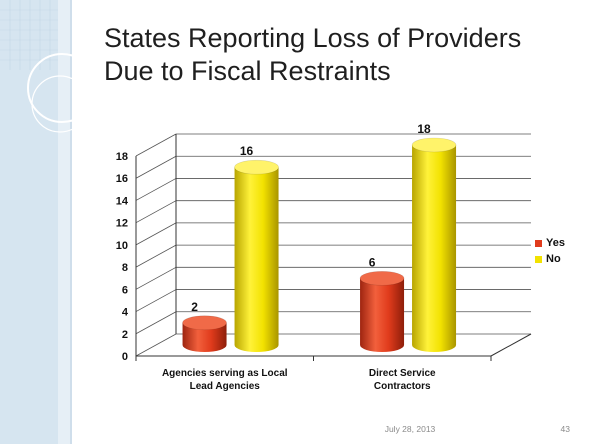 The image size is (592, 444). I want to click on y-tick-label-4: 4, so click(125, 313).